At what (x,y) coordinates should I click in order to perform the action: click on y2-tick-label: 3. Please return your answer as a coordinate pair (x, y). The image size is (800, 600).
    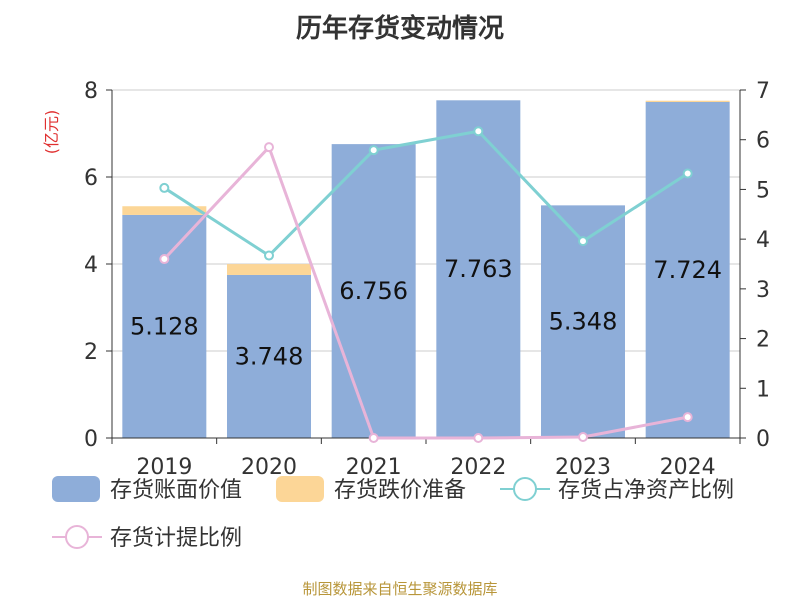
    Looking at the image, I should click on (763, 290).